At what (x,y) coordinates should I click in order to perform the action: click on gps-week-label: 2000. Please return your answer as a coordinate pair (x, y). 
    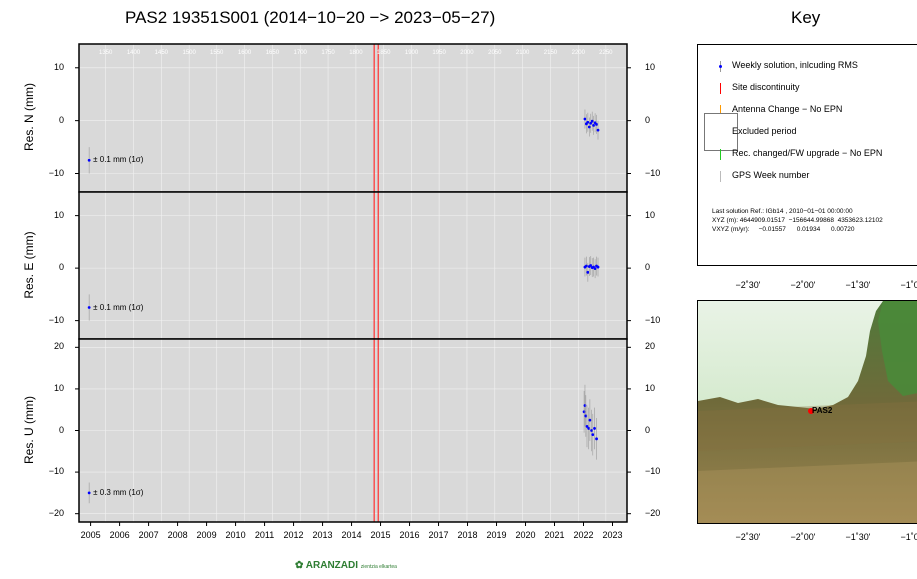
    Looking at the image, I should click on (467, 53).